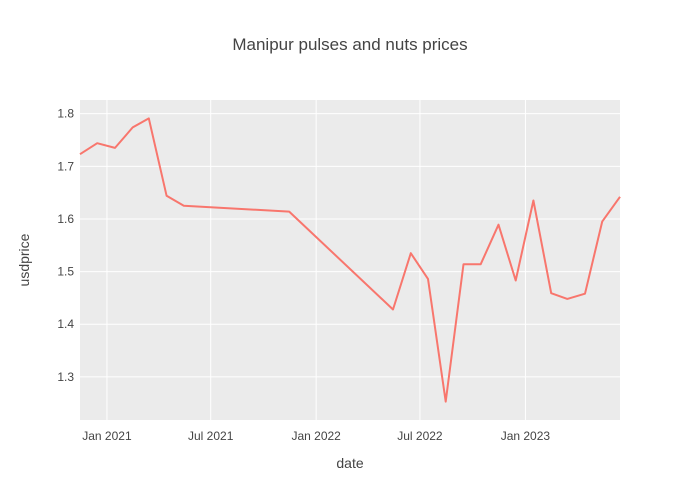  I want to click on y-tick-label: 1.5, so click(65, 272).